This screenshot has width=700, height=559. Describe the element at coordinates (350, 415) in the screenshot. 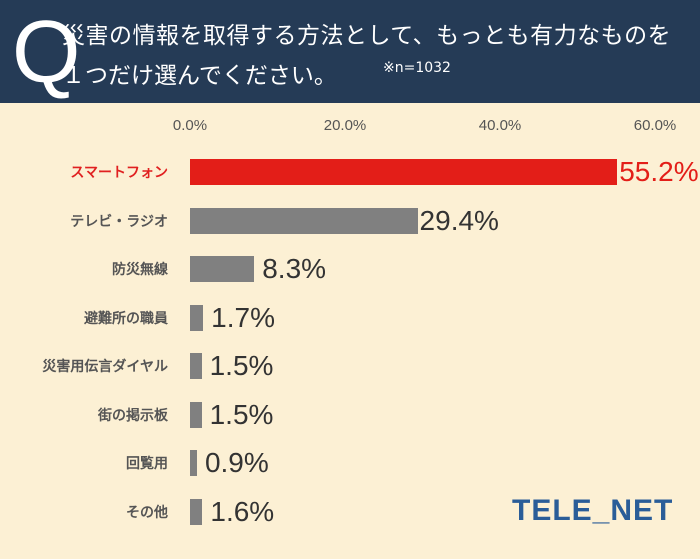

I see `bar-row: 街の掲示板 1.5%` at that location.